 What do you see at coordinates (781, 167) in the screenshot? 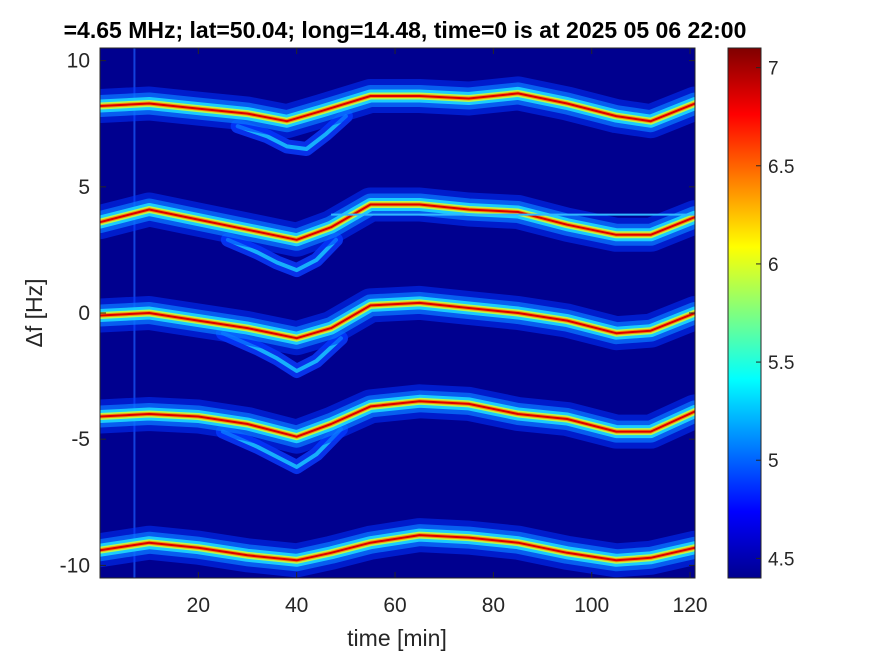
I see `colorbar-tick-label: 6.5` at bounding box center [781, 167].